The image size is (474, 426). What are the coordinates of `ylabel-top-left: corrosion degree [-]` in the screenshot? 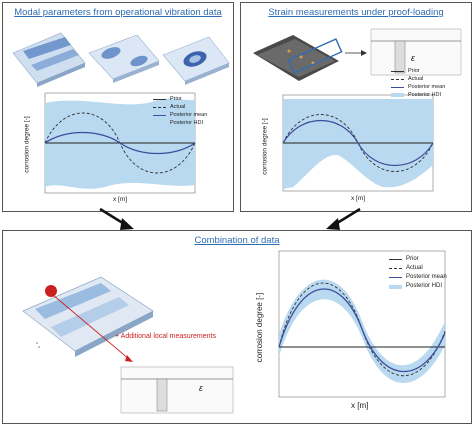 It's located at (27, 144).